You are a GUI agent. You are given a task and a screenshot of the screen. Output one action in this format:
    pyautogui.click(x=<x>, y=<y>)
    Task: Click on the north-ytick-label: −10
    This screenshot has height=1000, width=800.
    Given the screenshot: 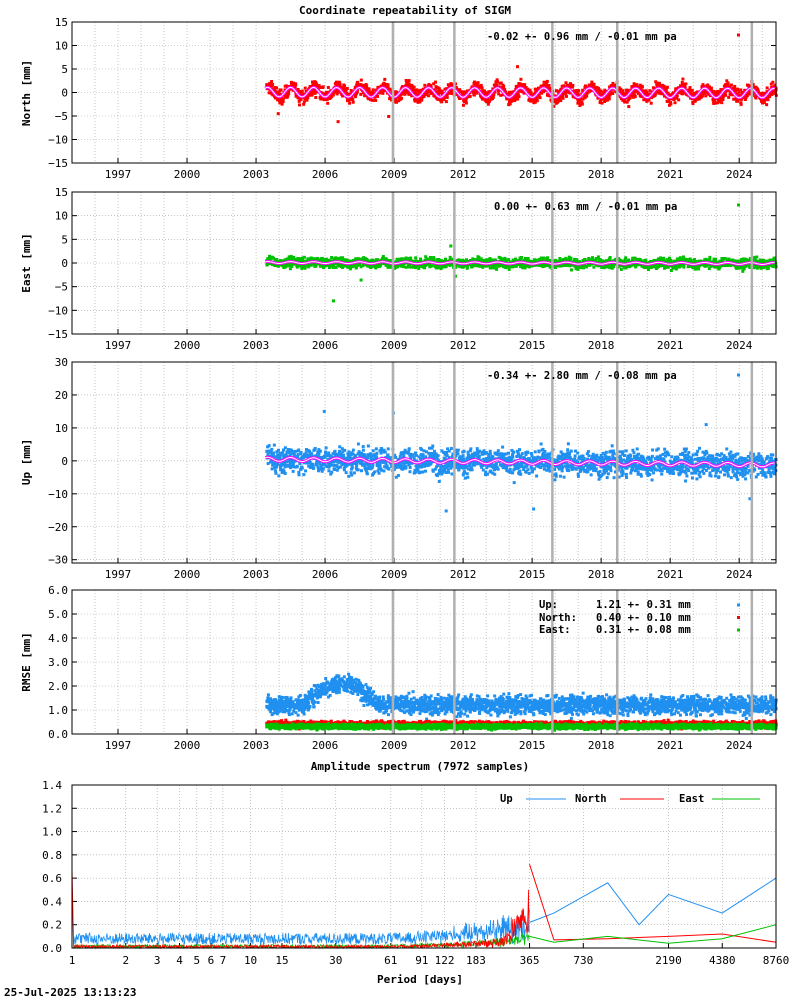 What is the action you would take?
    pyautogui.click(x=58, y=140)
    